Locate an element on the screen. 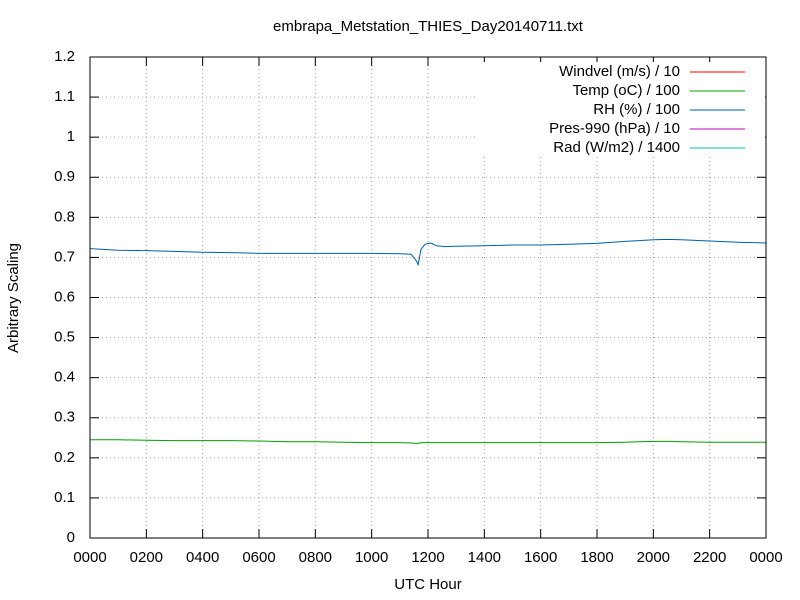 The width and height of the screenshot is (800, 600). x-axis-label: UTC Hour is located at coordinates (428, 584).